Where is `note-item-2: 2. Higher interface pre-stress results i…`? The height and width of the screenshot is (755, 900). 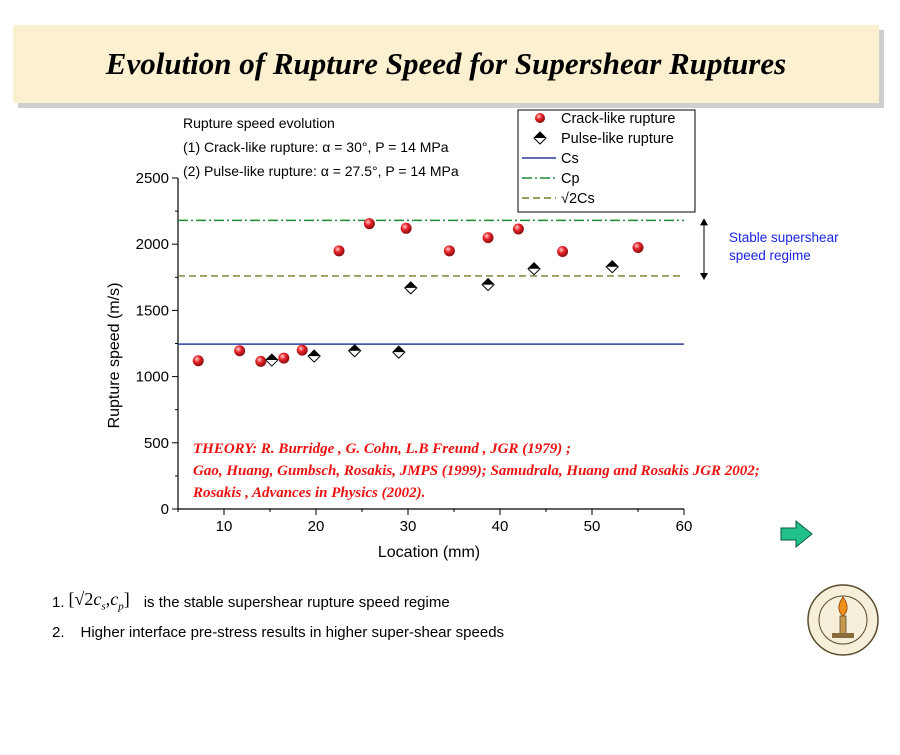 note-item-2: 2. Higher interface pre-stress results i… is located at coordinates (278, 633).